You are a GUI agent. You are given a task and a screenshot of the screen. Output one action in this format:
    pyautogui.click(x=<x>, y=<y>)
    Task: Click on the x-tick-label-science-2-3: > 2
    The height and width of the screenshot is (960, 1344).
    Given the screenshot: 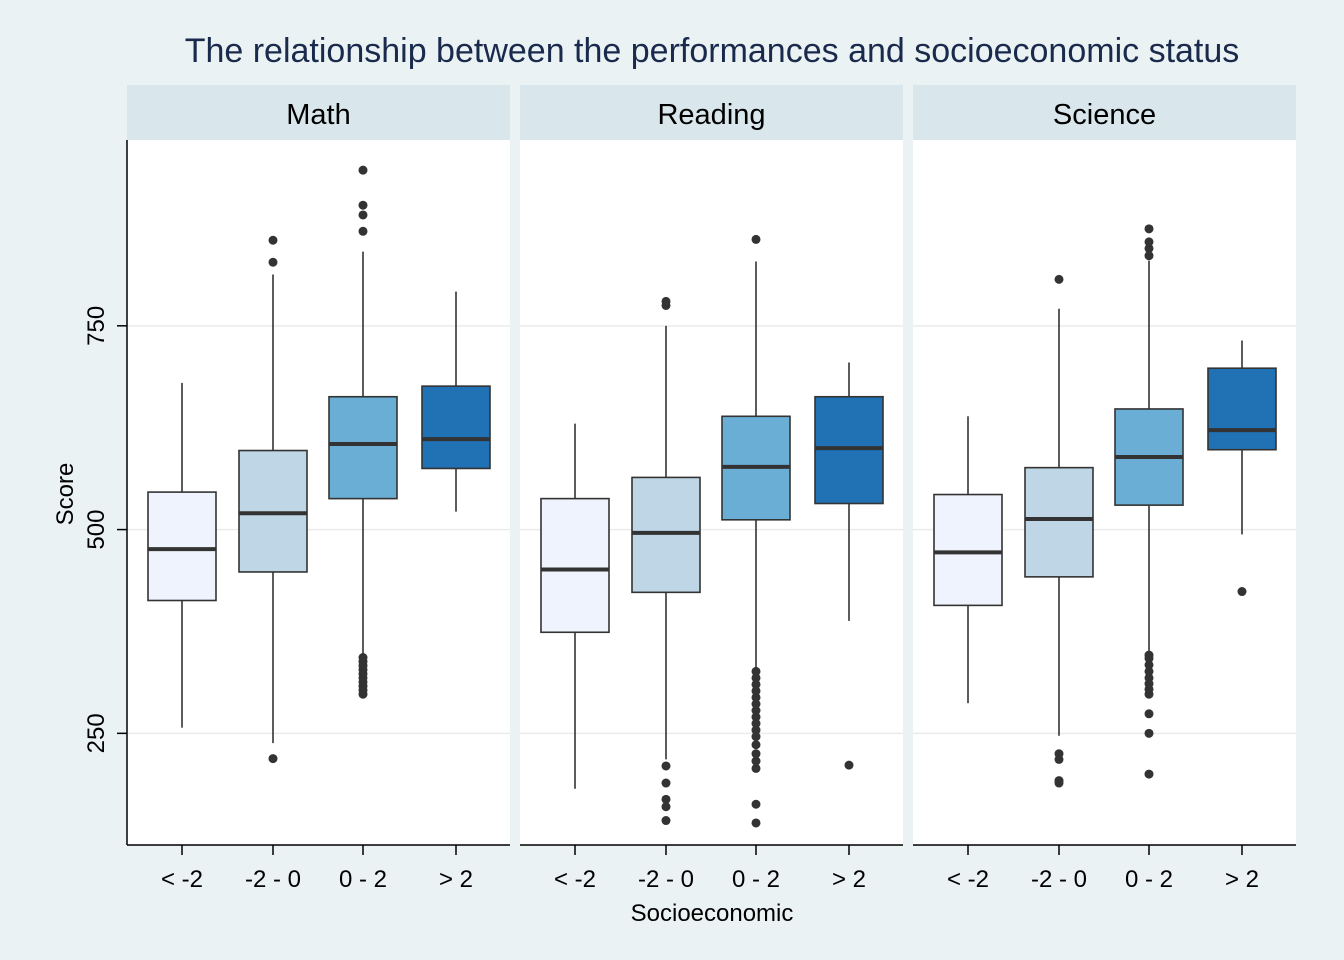 What is the action you would take?
    pyautogui.click(x=1242, y=879)
    